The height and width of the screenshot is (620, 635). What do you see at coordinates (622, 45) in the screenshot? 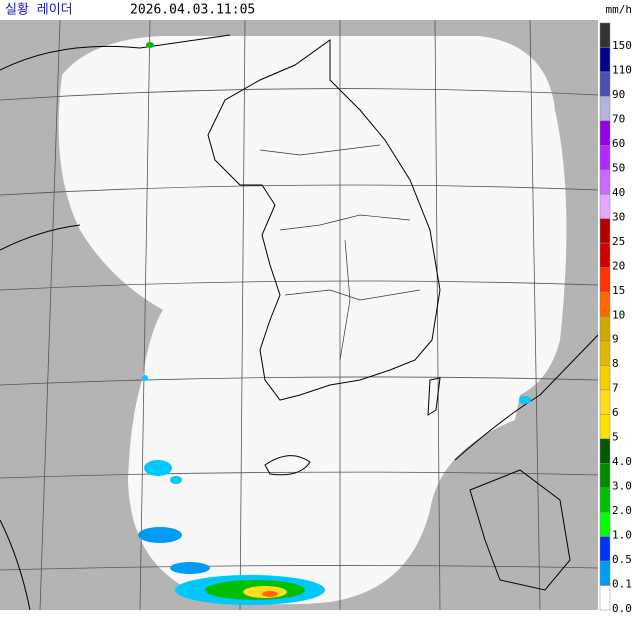
I see `legend-label: 150` at bounding box center [622, 45].